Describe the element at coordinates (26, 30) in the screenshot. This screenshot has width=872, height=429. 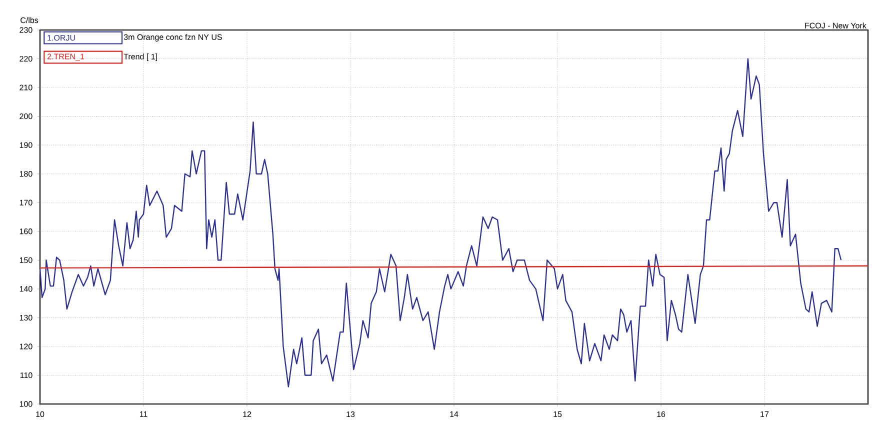
I see `y-tick-label: 230` at that location.